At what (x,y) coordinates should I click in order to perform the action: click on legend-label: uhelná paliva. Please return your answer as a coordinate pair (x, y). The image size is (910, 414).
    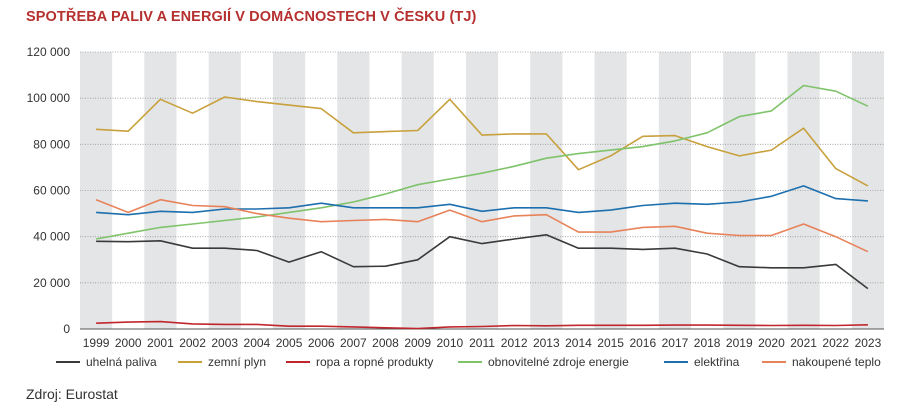
    Looking at the image, I should click on (121, 362).